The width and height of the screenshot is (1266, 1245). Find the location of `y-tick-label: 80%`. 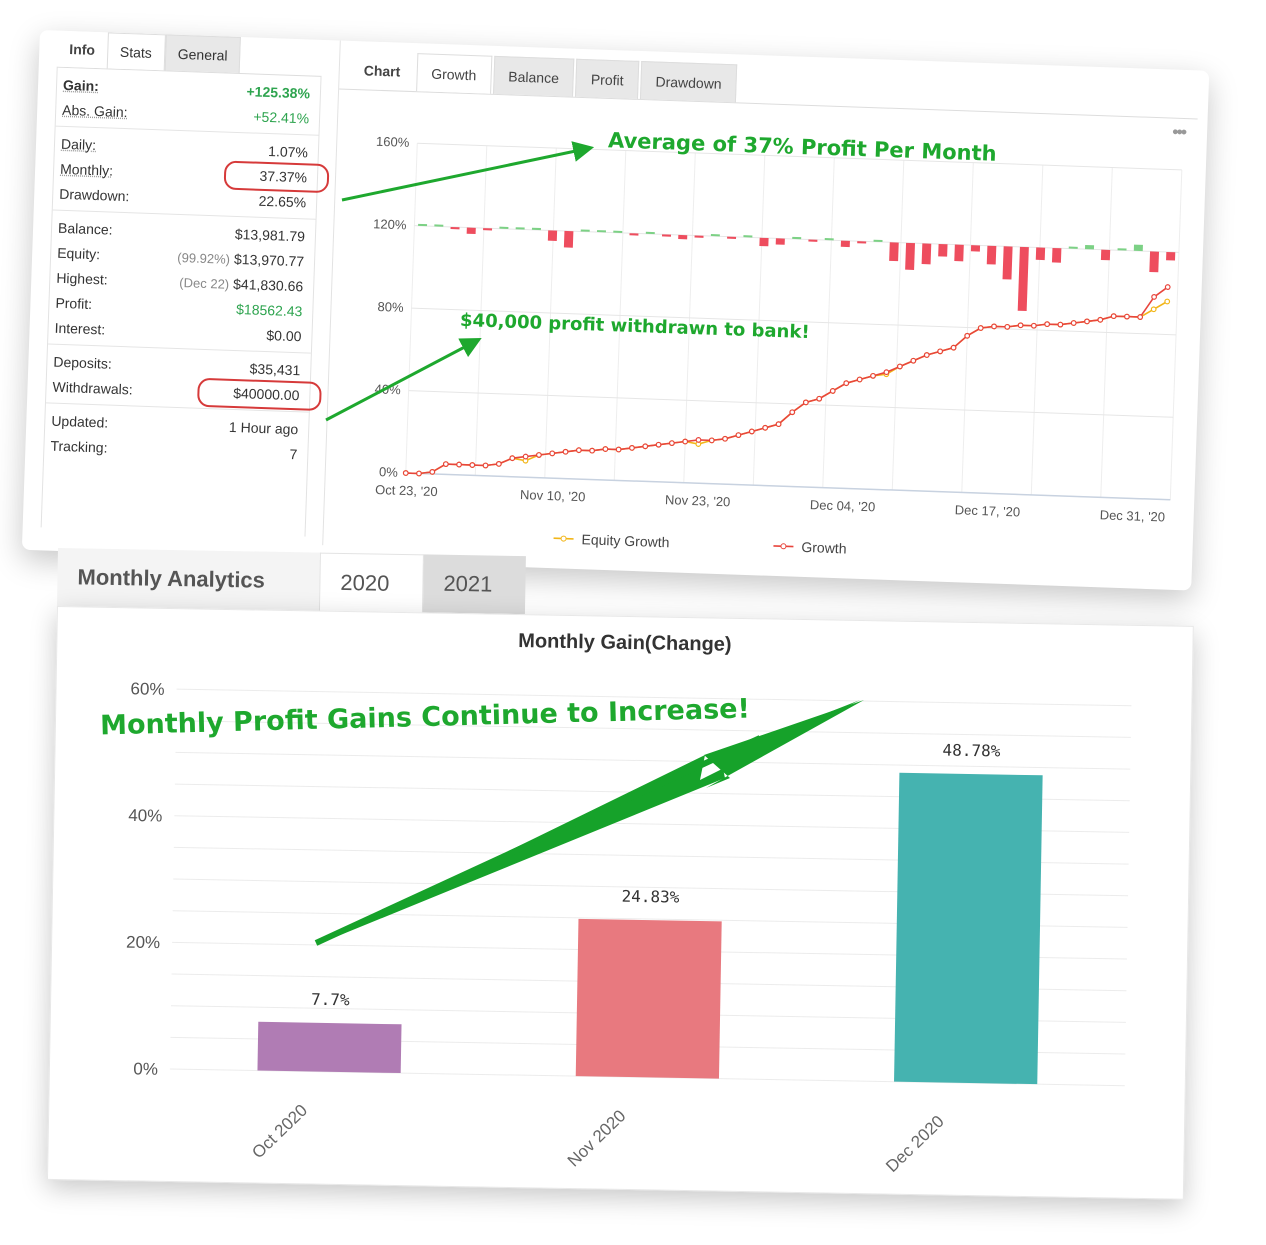

y-tick-label: 80% is located at coordinates (390, 307).